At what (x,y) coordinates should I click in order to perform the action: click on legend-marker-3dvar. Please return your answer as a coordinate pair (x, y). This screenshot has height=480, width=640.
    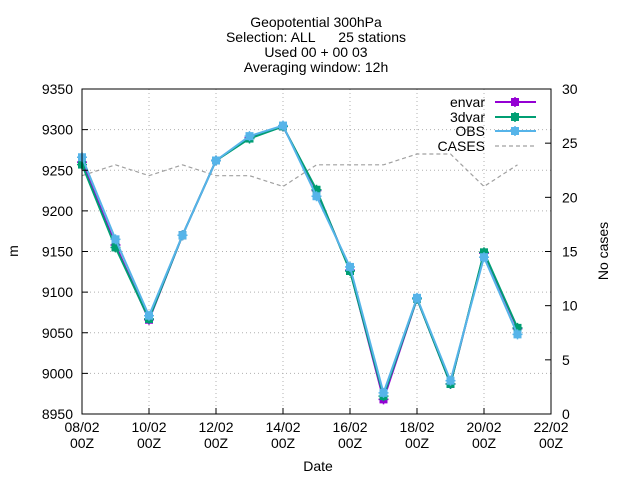
    Looking at the image, I should click on (515, 117).